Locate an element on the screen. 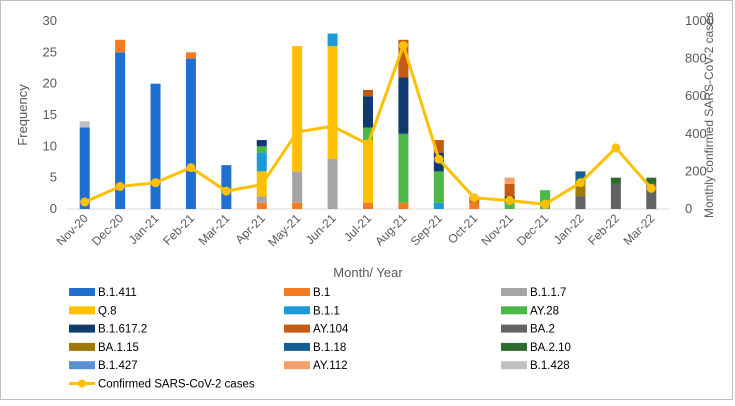 Image resolution: width=735 pixels, height=406 pixels. y-tick-label: 0 is located at coordinates (53, 208).